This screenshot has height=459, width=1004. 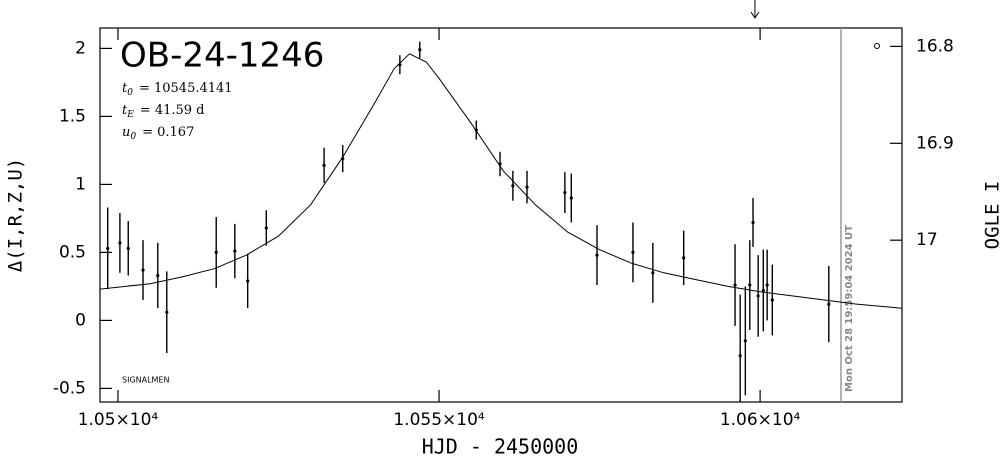 What do you see at coordinates (993, 215) in the screenshot?
I see `y2-axis-label: OGLE I` at bounding box center [993, 215].